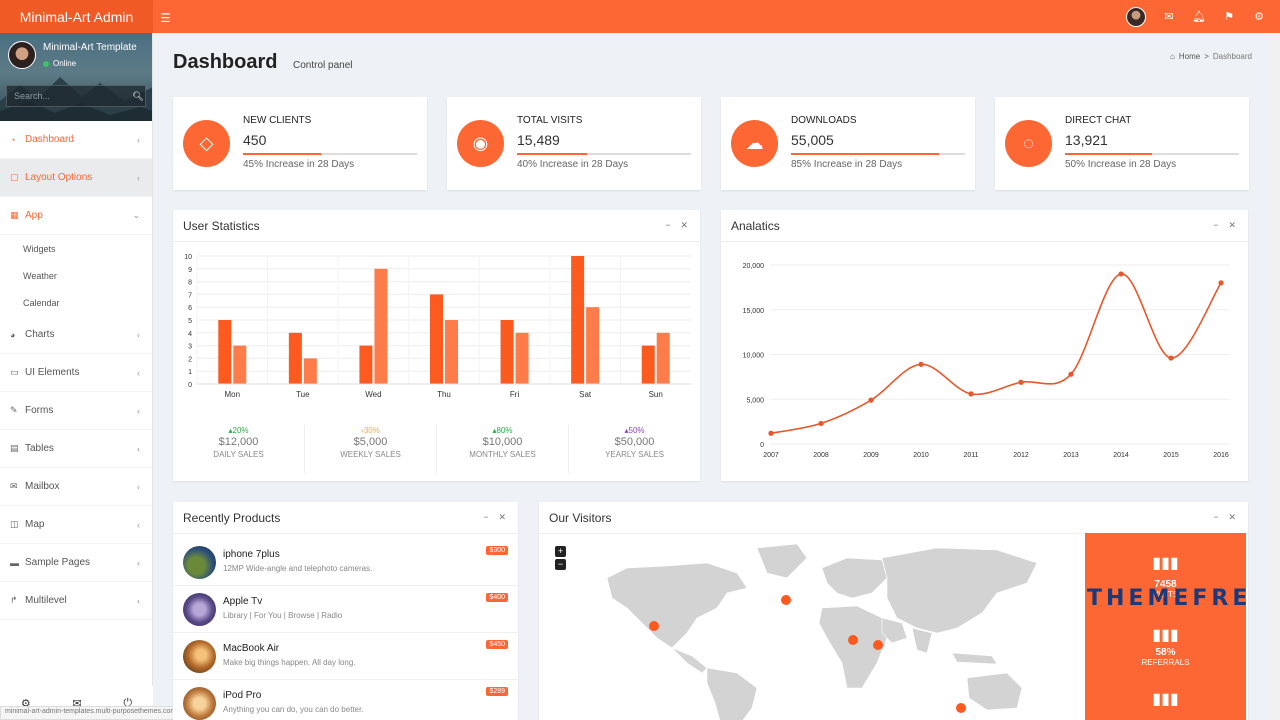  I want to click on referrals-label: REFERRALS, so click(1165, 662).